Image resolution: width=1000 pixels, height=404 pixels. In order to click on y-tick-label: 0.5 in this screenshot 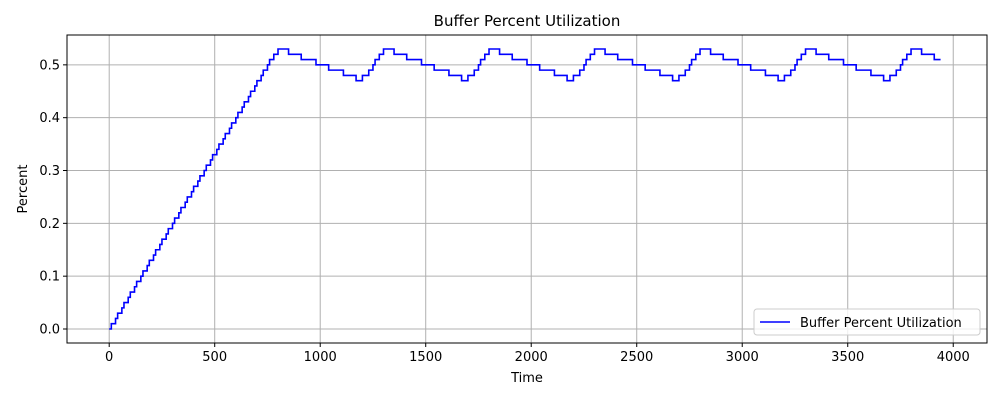, I will do `click(49, 65)`.